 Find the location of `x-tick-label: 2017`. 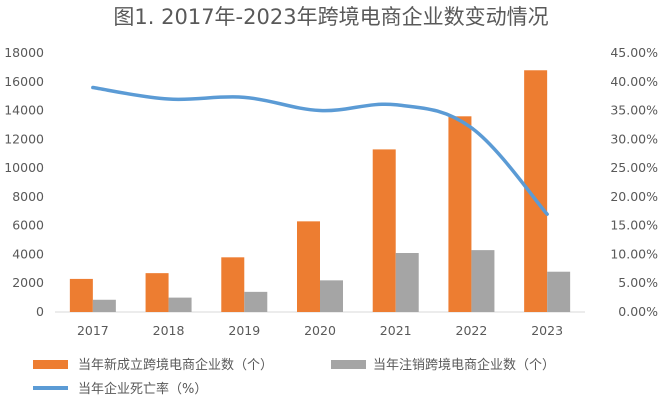

x-tick-label: 2017 is located at coordinates (93, 330).